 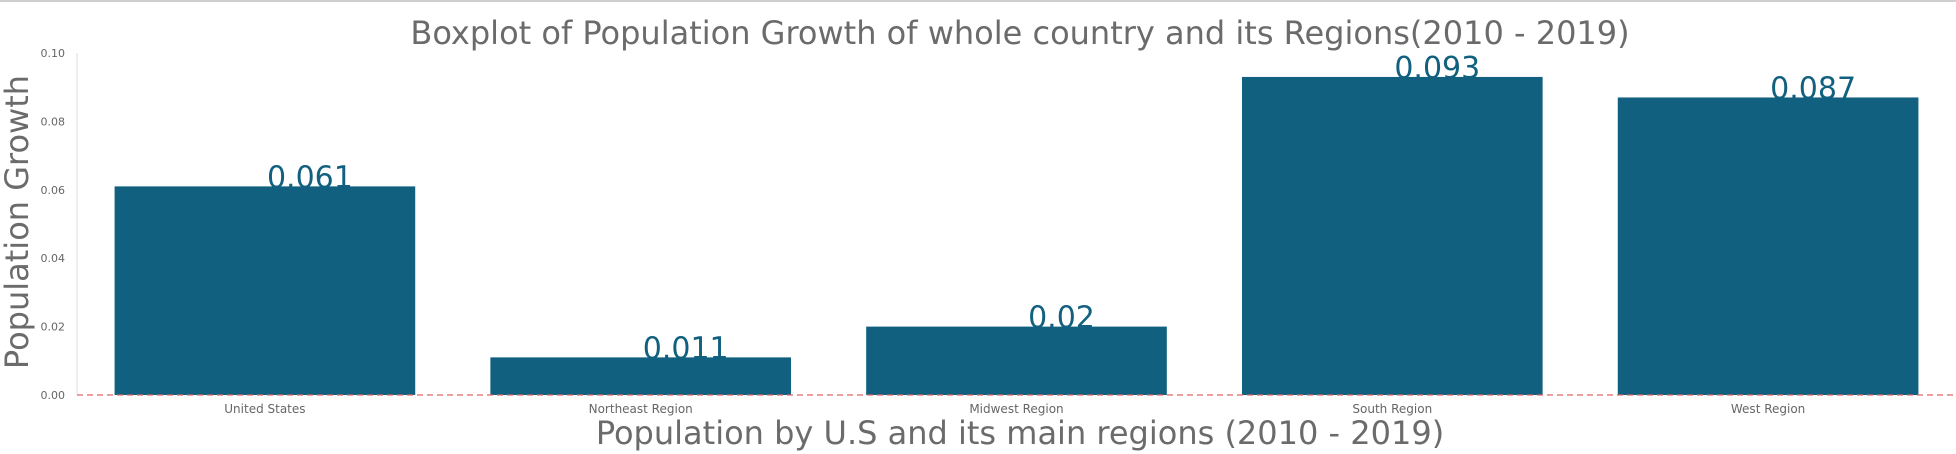 What do you see at coordinates (53, 190) in the screenshot?
I see `y-tick-label: 0.06` at bounding box center [53, 190].